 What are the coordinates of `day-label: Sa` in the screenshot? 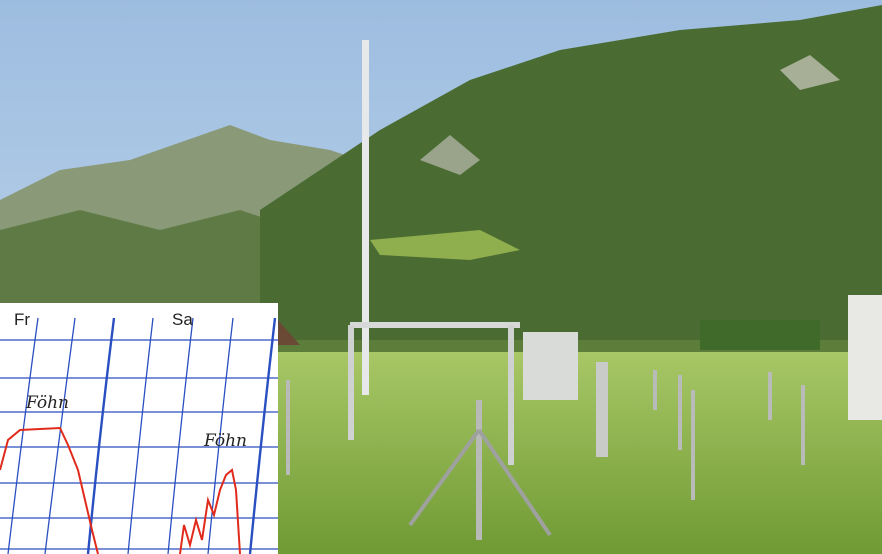 It's located at (182, 319).